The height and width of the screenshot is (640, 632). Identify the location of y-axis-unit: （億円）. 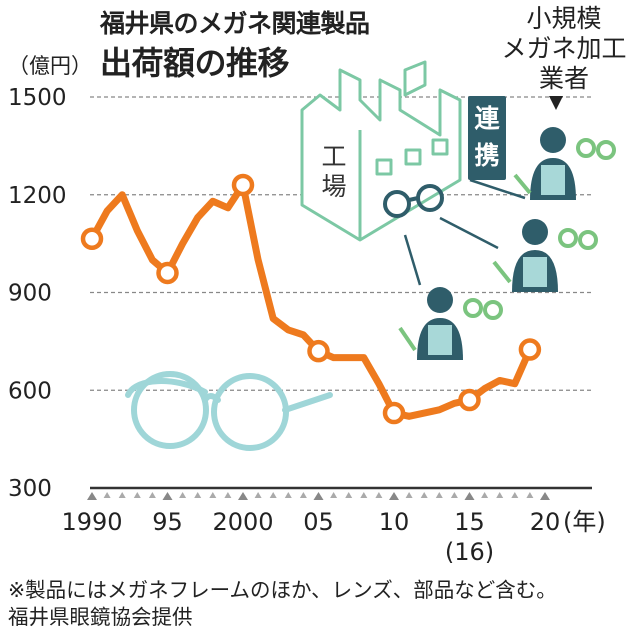
(50, 66).